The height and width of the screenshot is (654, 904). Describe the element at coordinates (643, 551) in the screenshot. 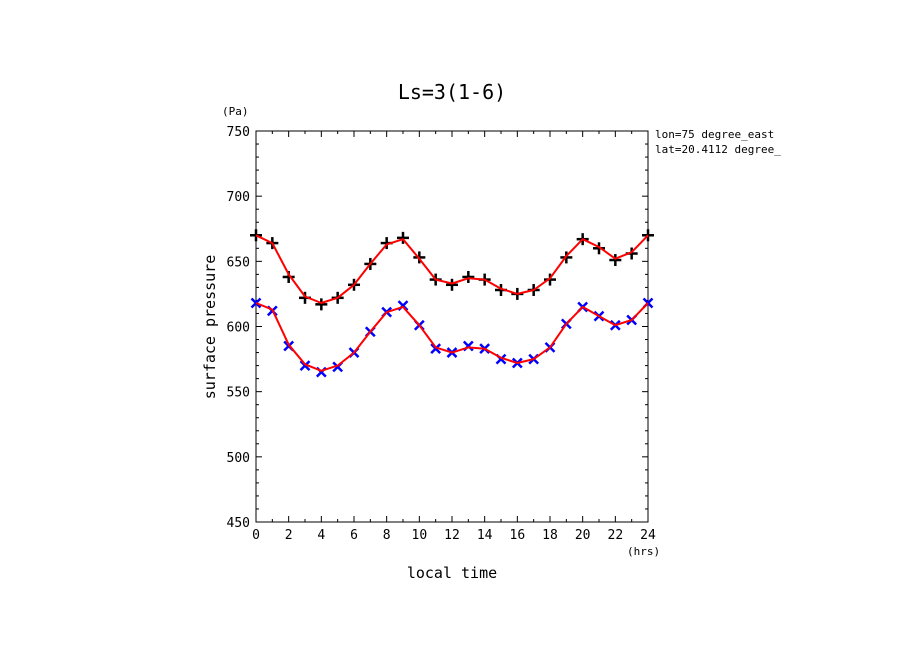

I see `x-axis-unit: (hrs)` at that location.